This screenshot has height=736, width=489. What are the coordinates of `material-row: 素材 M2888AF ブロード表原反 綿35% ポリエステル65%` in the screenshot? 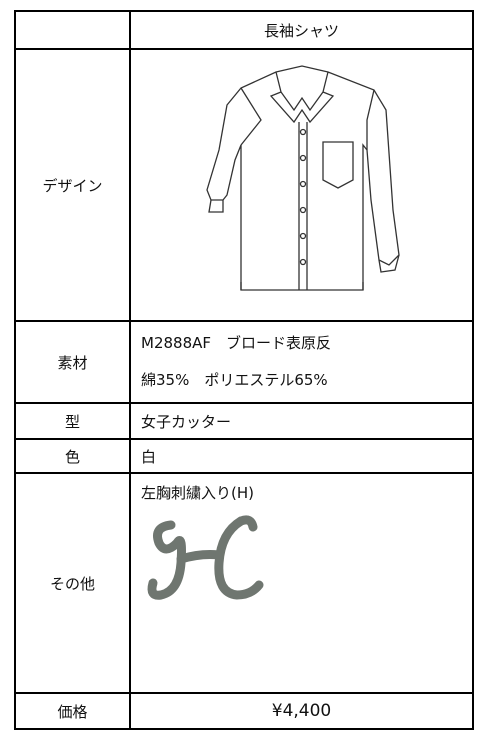 It's located at (244, 362).